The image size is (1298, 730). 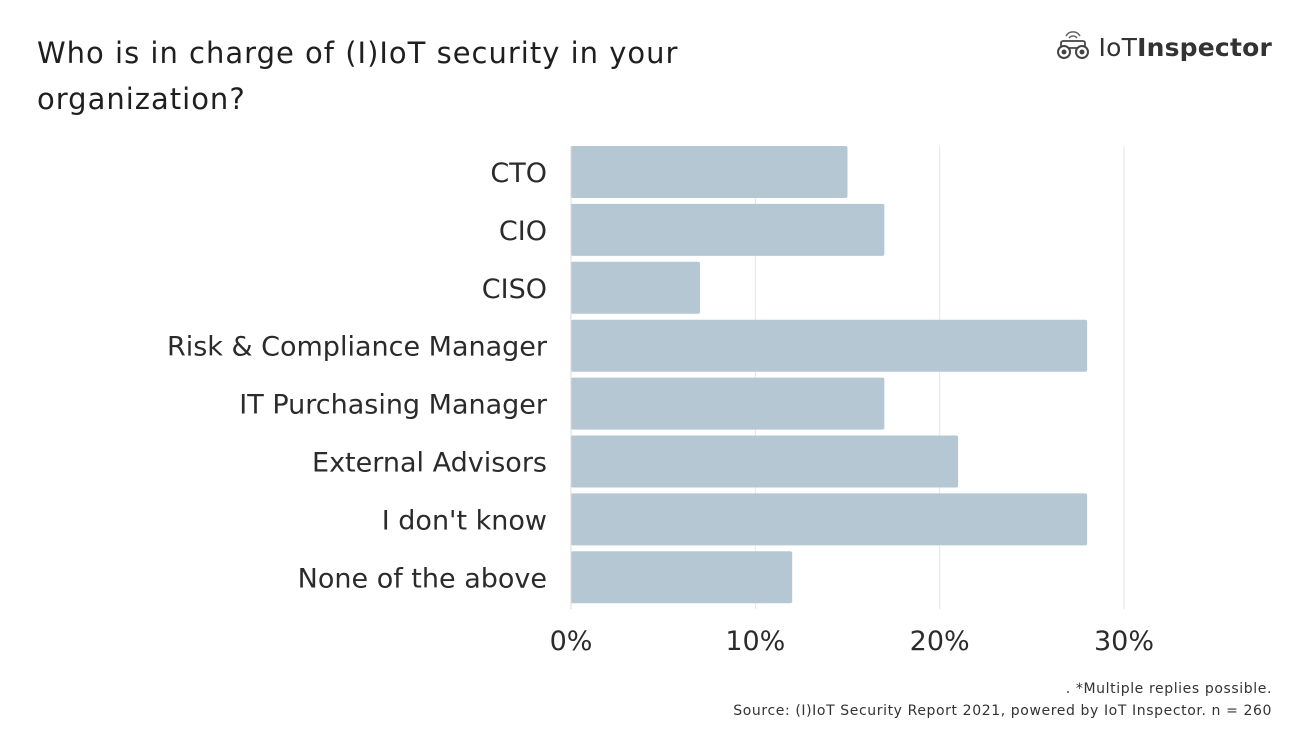 What do you see at coordinates (393, 405) in the screenshot?
I see `category-label: IT Purchasing Manager` at bounding box center [393, 405].